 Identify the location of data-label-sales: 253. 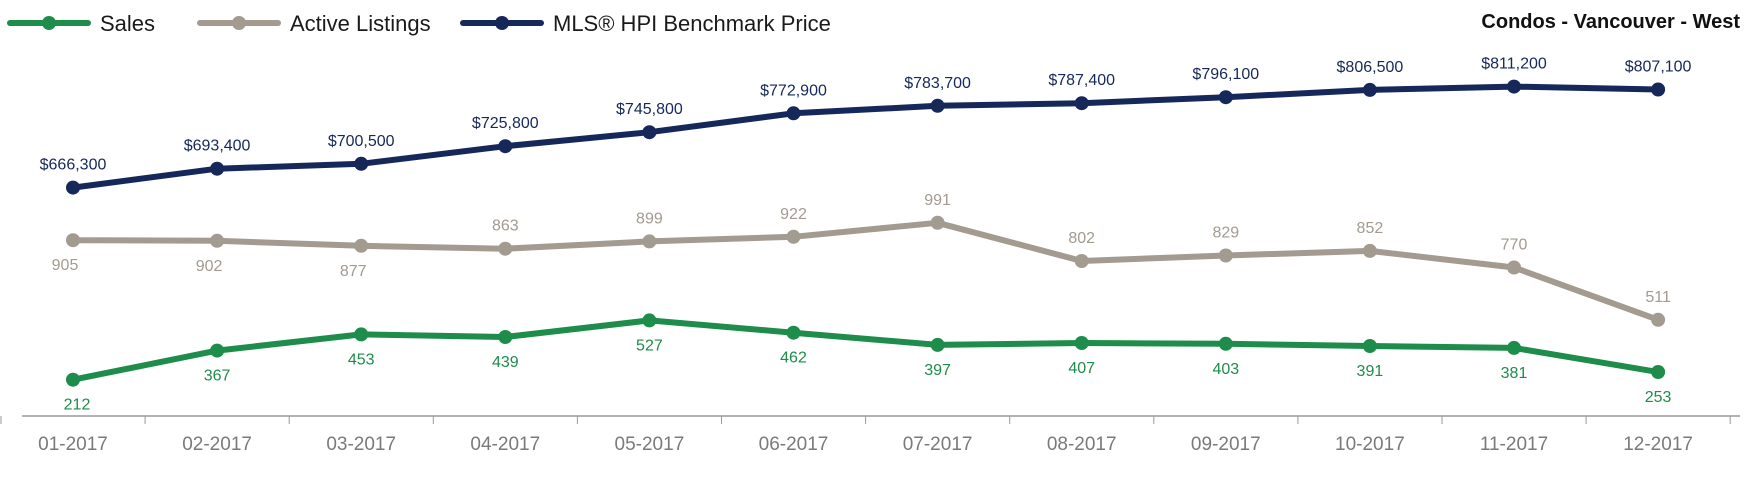
(1658, 397).